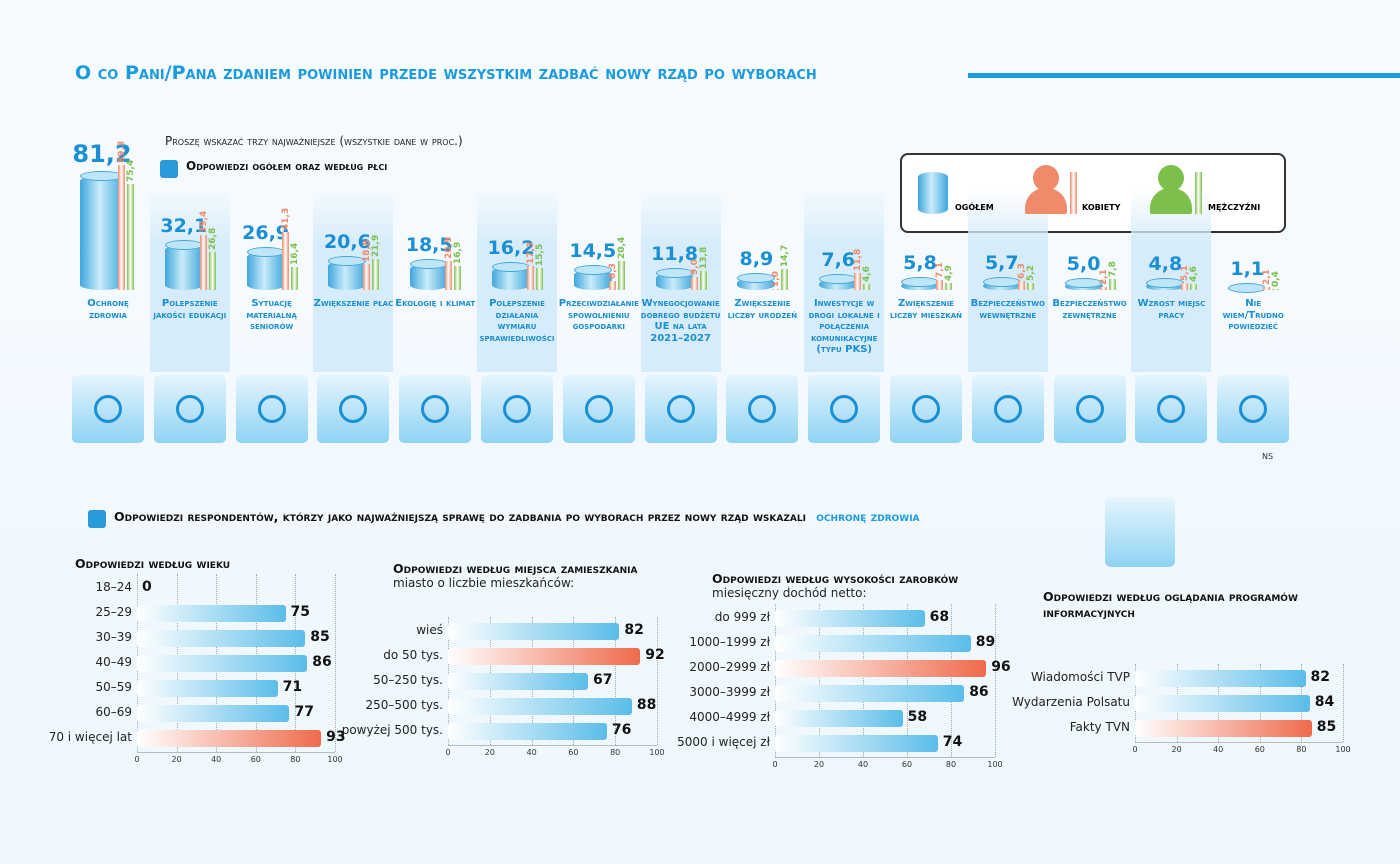 The image size is (1400, 864). What do you see at coordinates (920, 262) in the screenshot?
I see `value-label: 5,8` at bounding box center [920, 262].